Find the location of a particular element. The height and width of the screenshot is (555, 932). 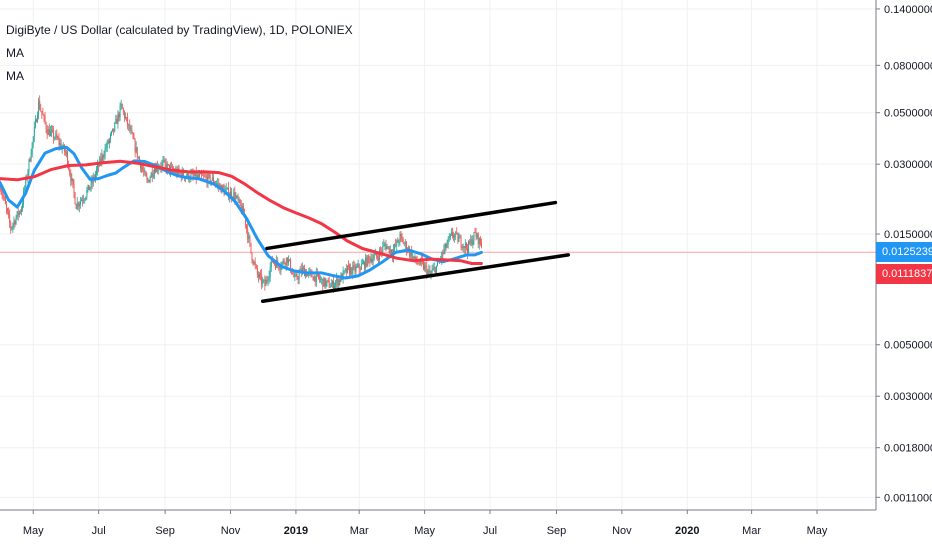

y-tick-label: 0.00500000 is located at coordinates (908, 346).